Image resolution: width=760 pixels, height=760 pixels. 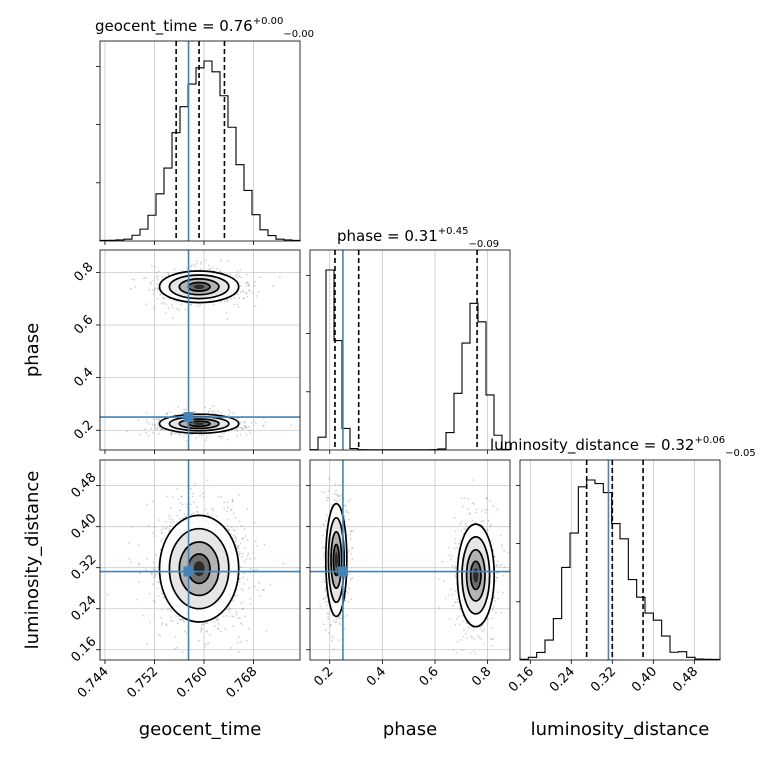 I want to click on histogram-phase, so click(x=410, y=360).